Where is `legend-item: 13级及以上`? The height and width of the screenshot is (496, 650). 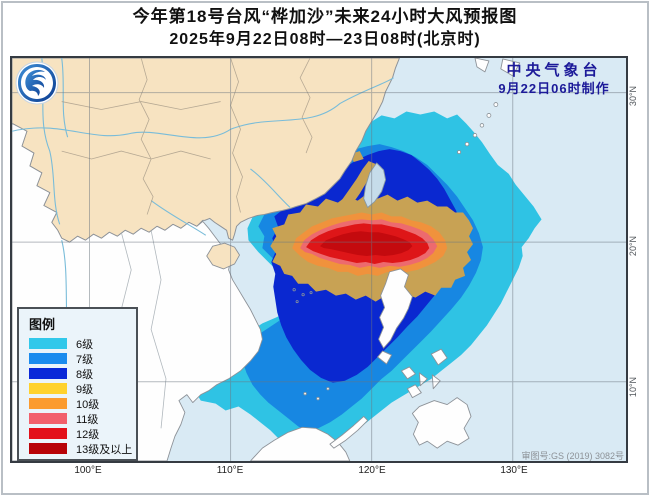 legend-item: 13级及以上 is located at coordinates (82, 448).